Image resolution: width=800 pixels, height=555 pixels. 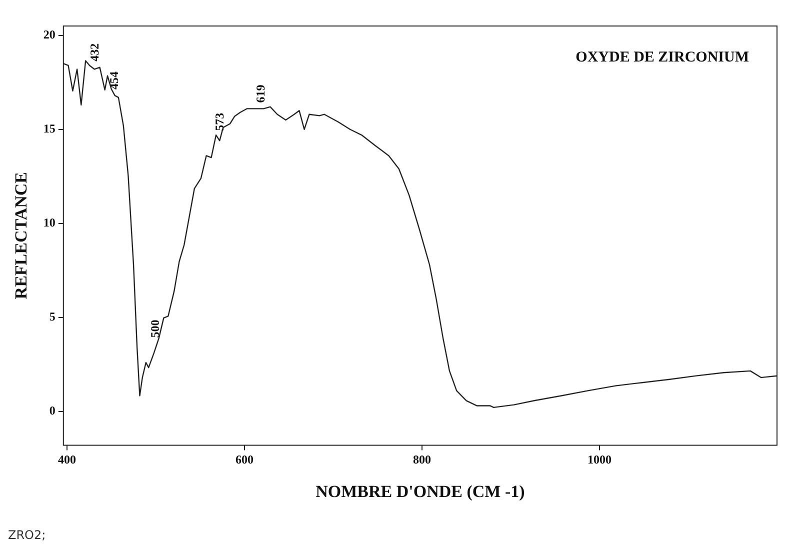 What do you see at coordinates (599, 459) in the screenshot?
I see `x-tick-label: 1000` at bounding box center [599, 459].